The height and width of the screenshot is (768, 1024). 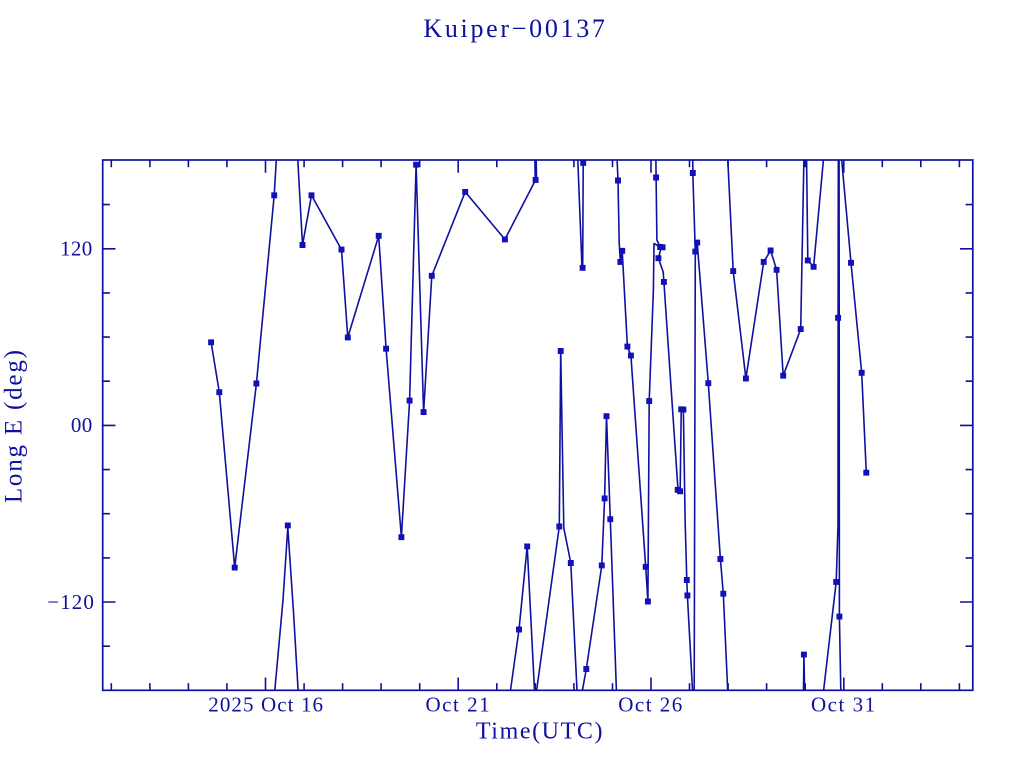 What do you see at coordinates (540, 732) in the screenshot?
I see `svg-text: Time(UTC)` at bounding box center [540, 732].